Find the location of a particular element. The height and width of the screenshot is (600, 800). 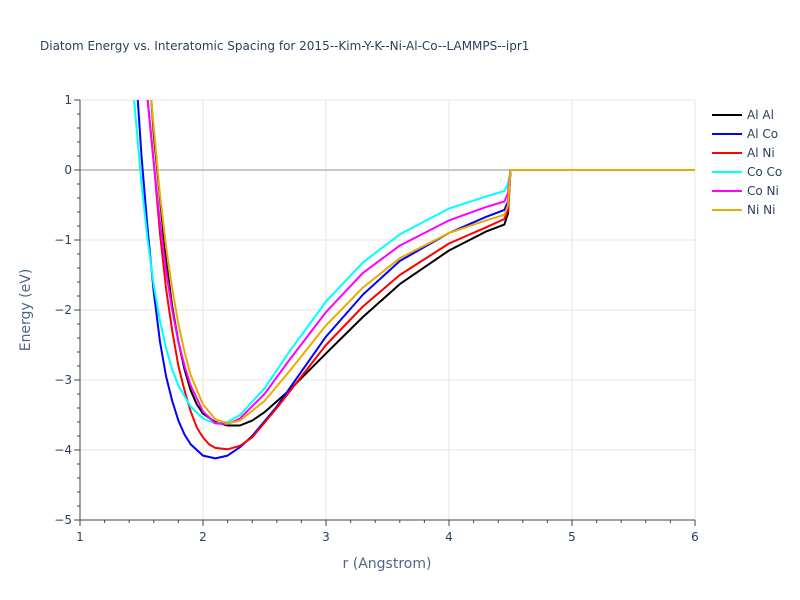

x-tick-label: 2 is located at coordinates (203, 537).